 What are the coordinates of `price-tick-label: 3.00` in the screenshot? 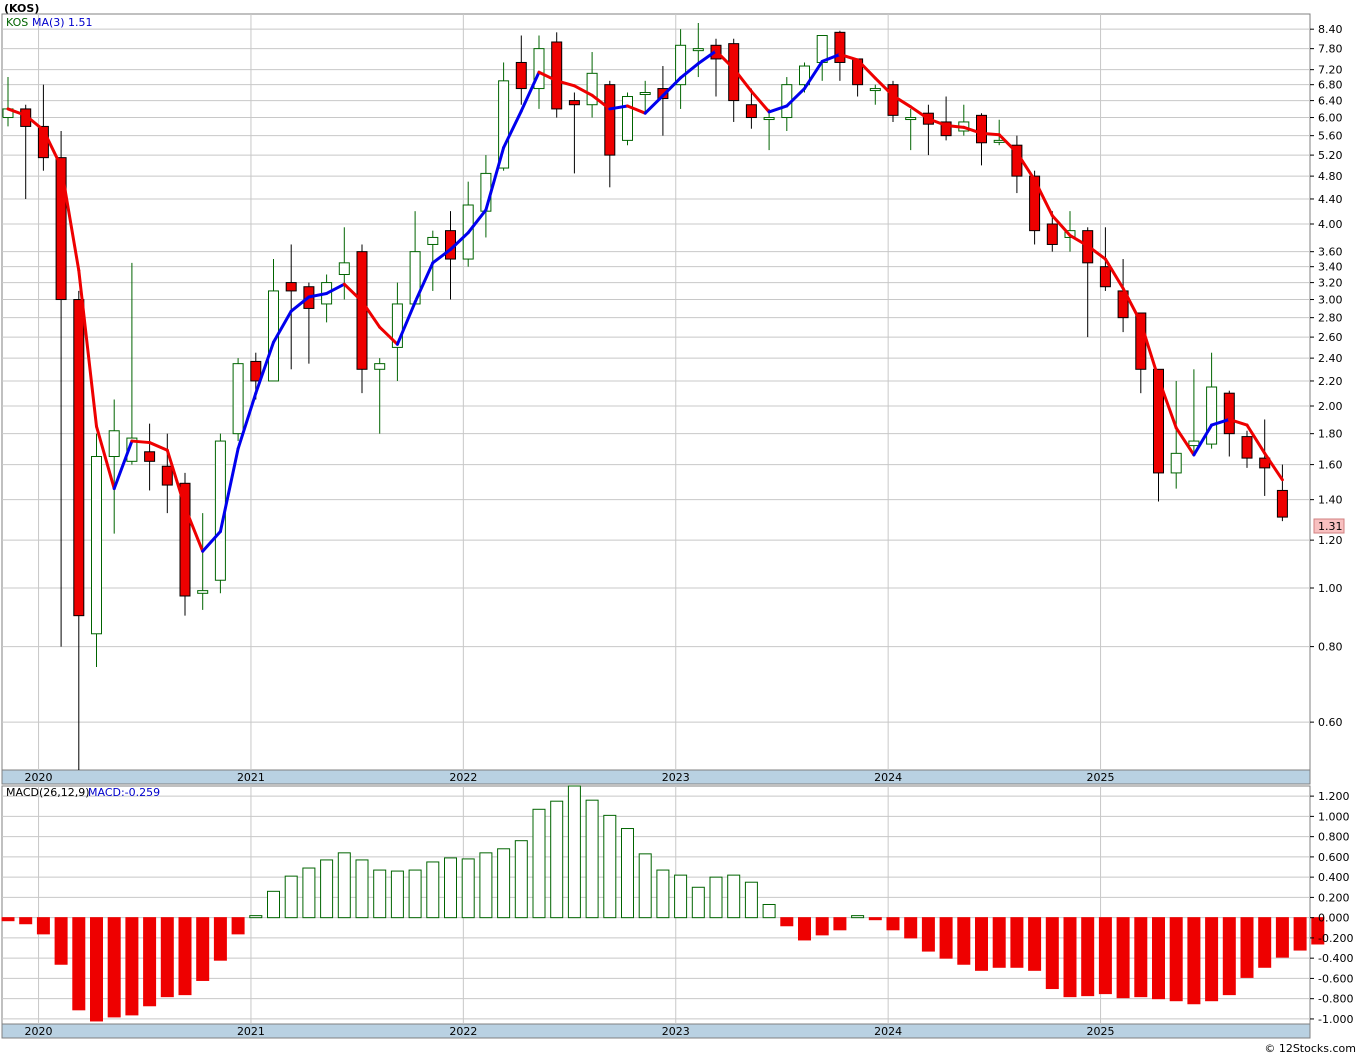 It's located at (1330, 300).